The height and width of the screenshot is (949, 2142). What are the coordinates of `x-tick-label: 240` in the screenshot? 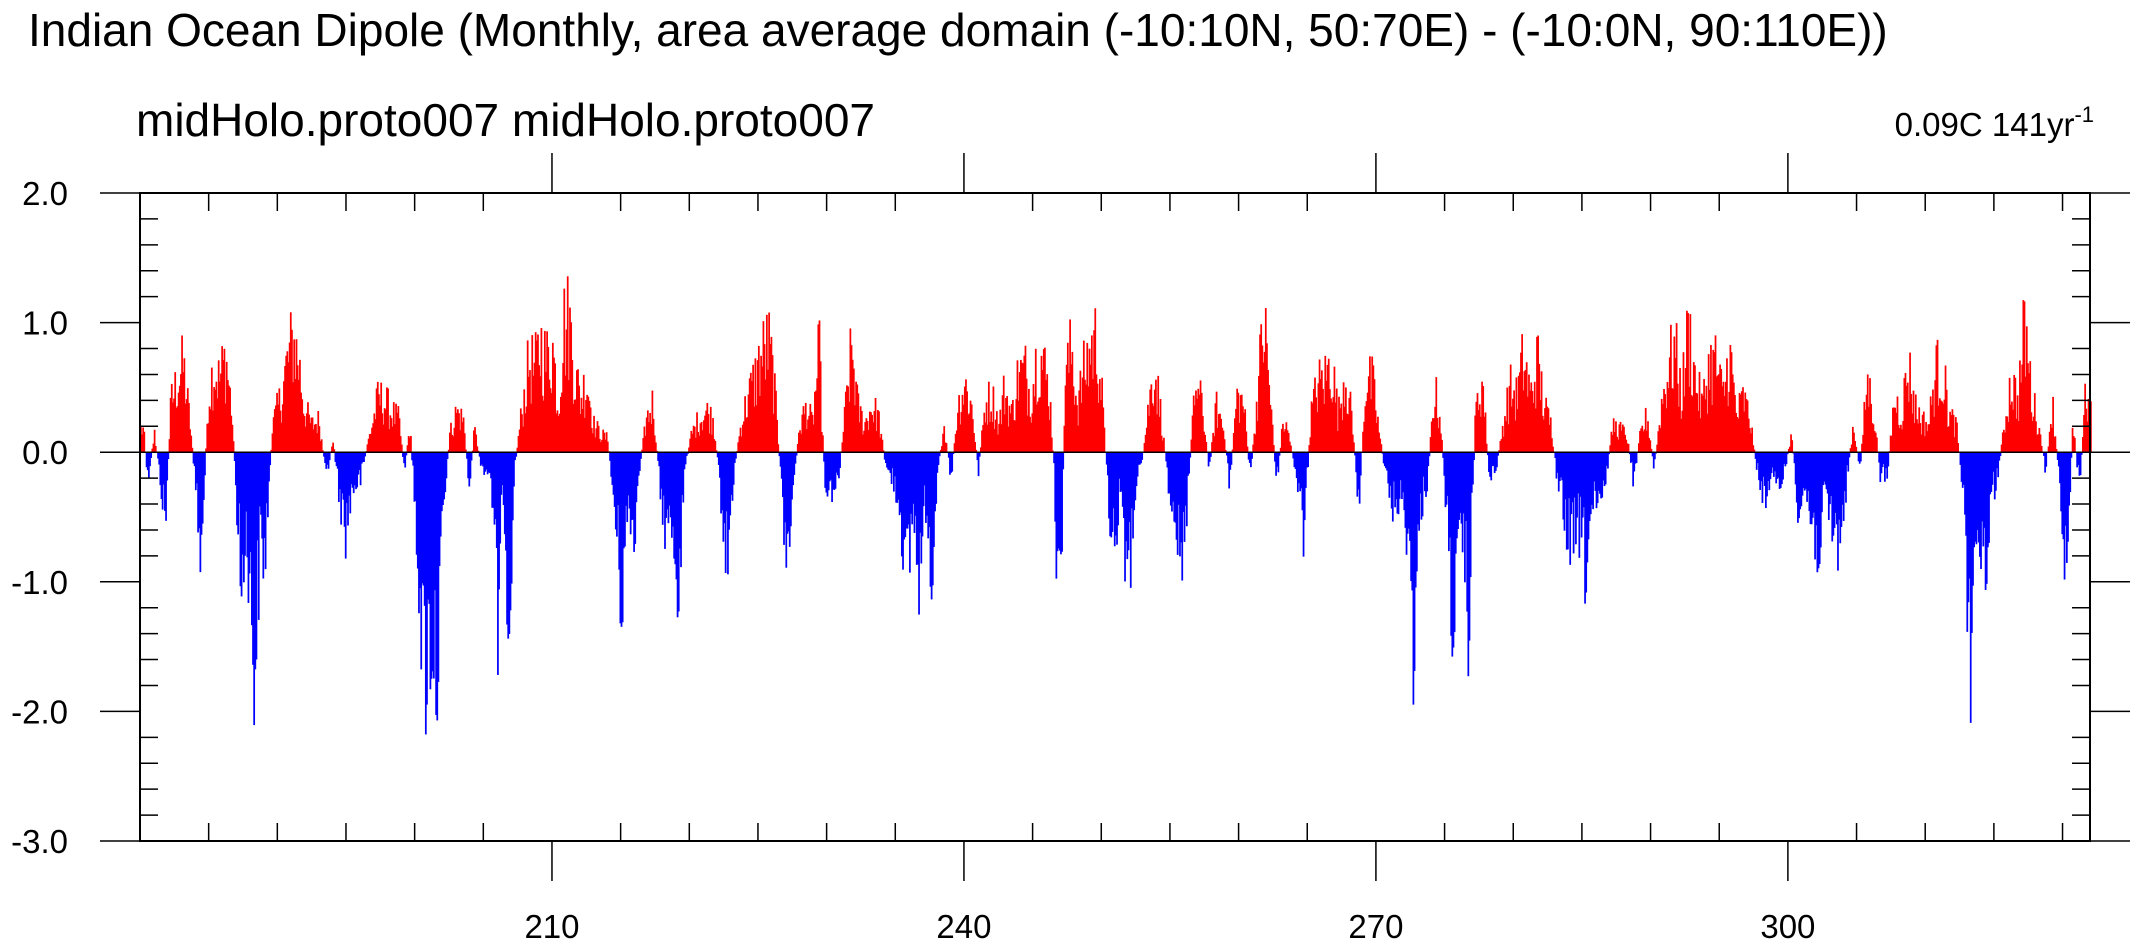 It's located at (963, 926).